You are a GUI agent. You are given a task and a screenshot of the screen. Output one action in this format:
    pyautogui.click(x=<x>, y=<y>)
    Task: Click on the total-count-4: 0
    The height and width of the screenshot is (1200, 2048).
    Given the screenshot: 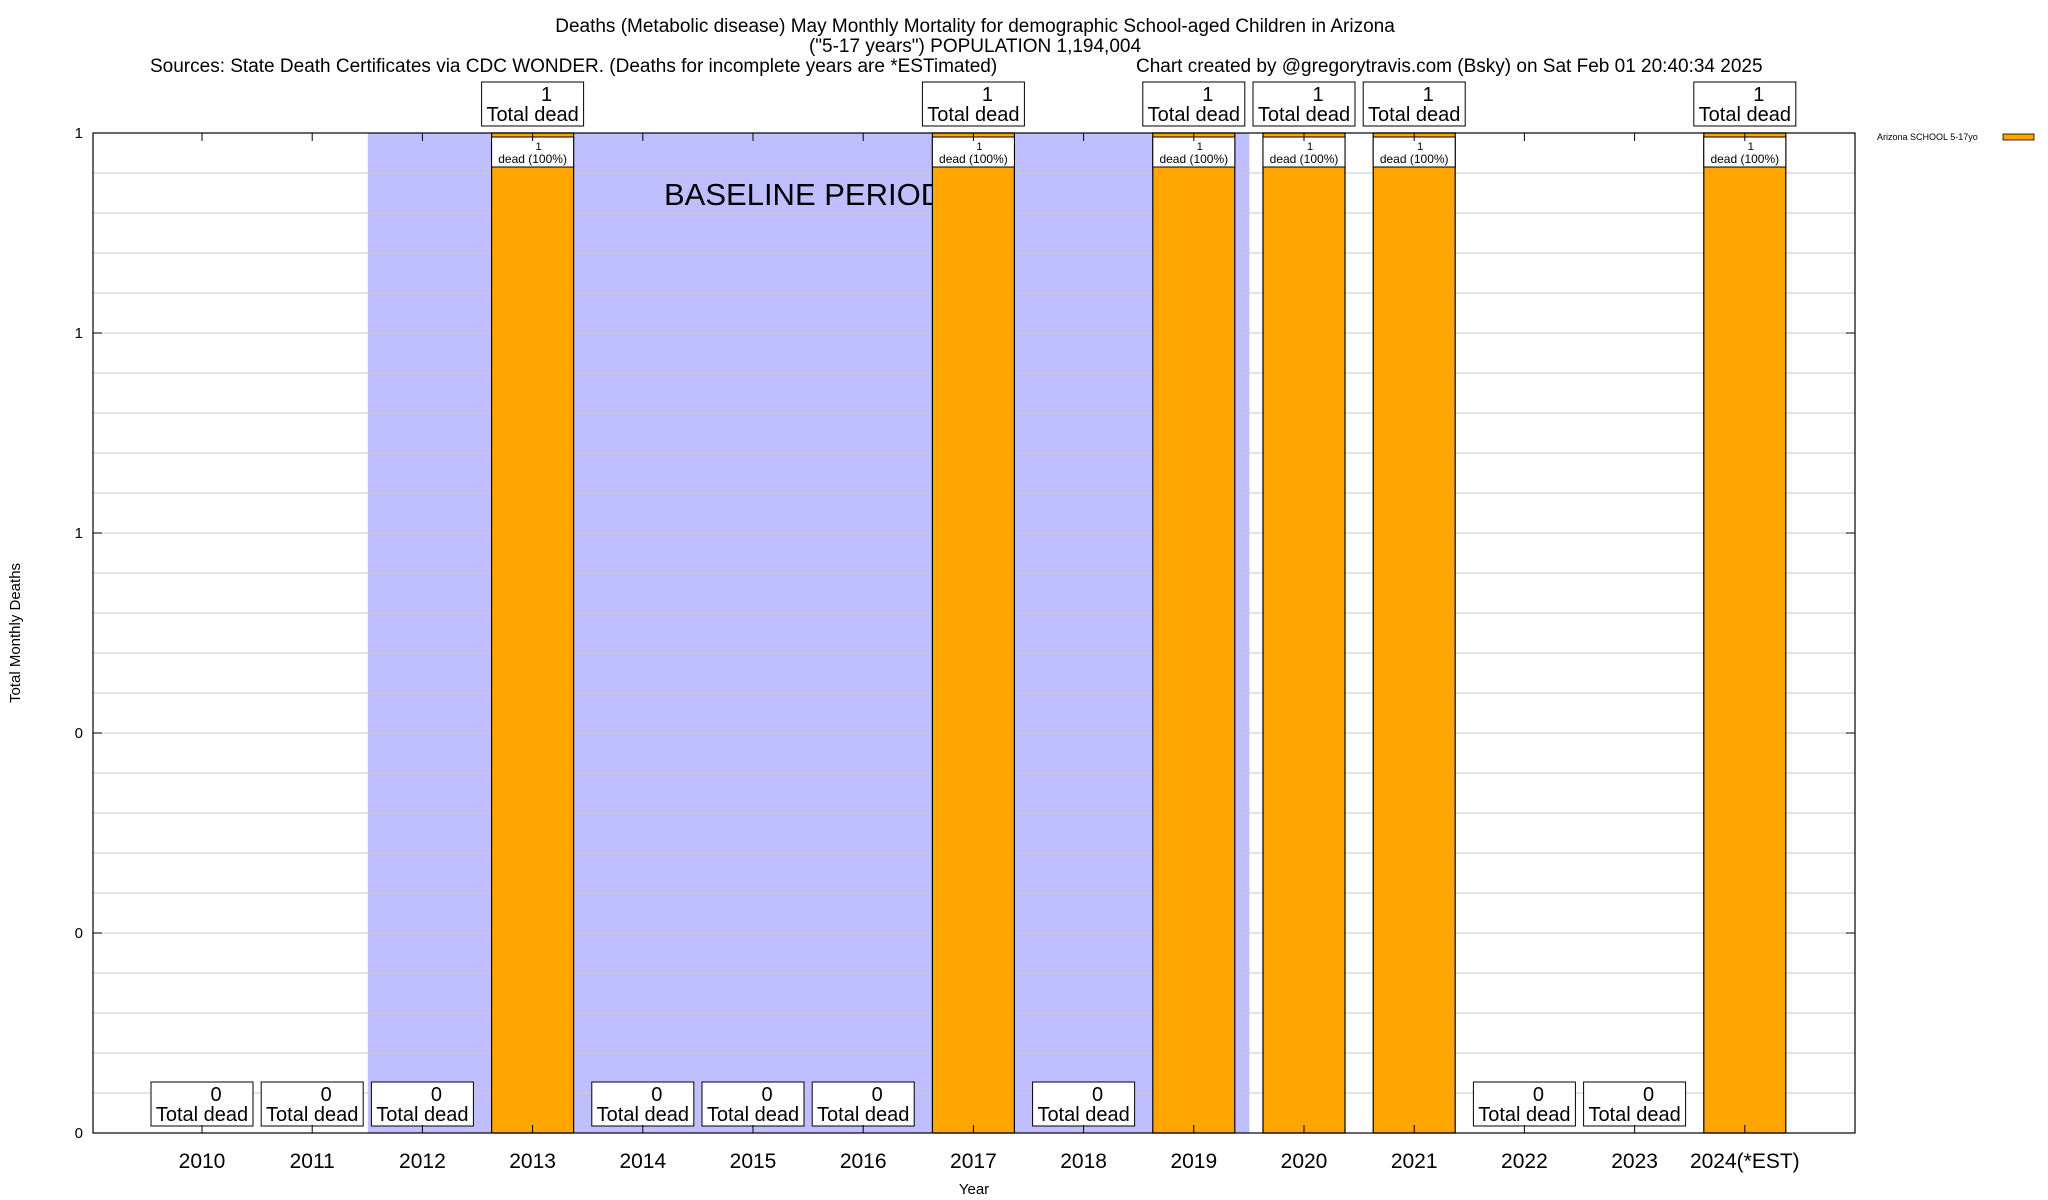 What is the action you would take?
    pyautogui.click(x=656, y=1095)
    